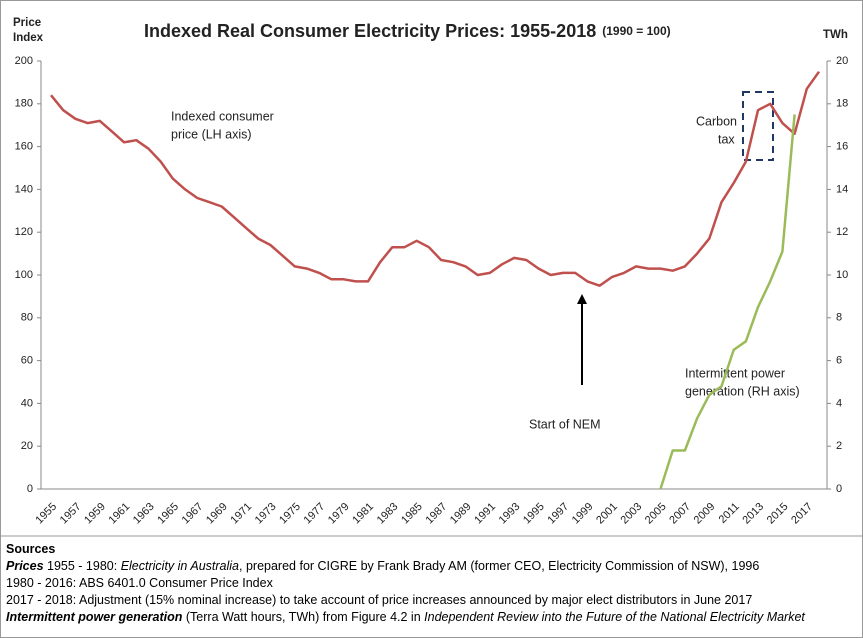 This screenshot has height=638, width=863. Describe the element at coordinates (742, 391) in the screenshot. I see `annotation: generation (RH axis)` at that location.